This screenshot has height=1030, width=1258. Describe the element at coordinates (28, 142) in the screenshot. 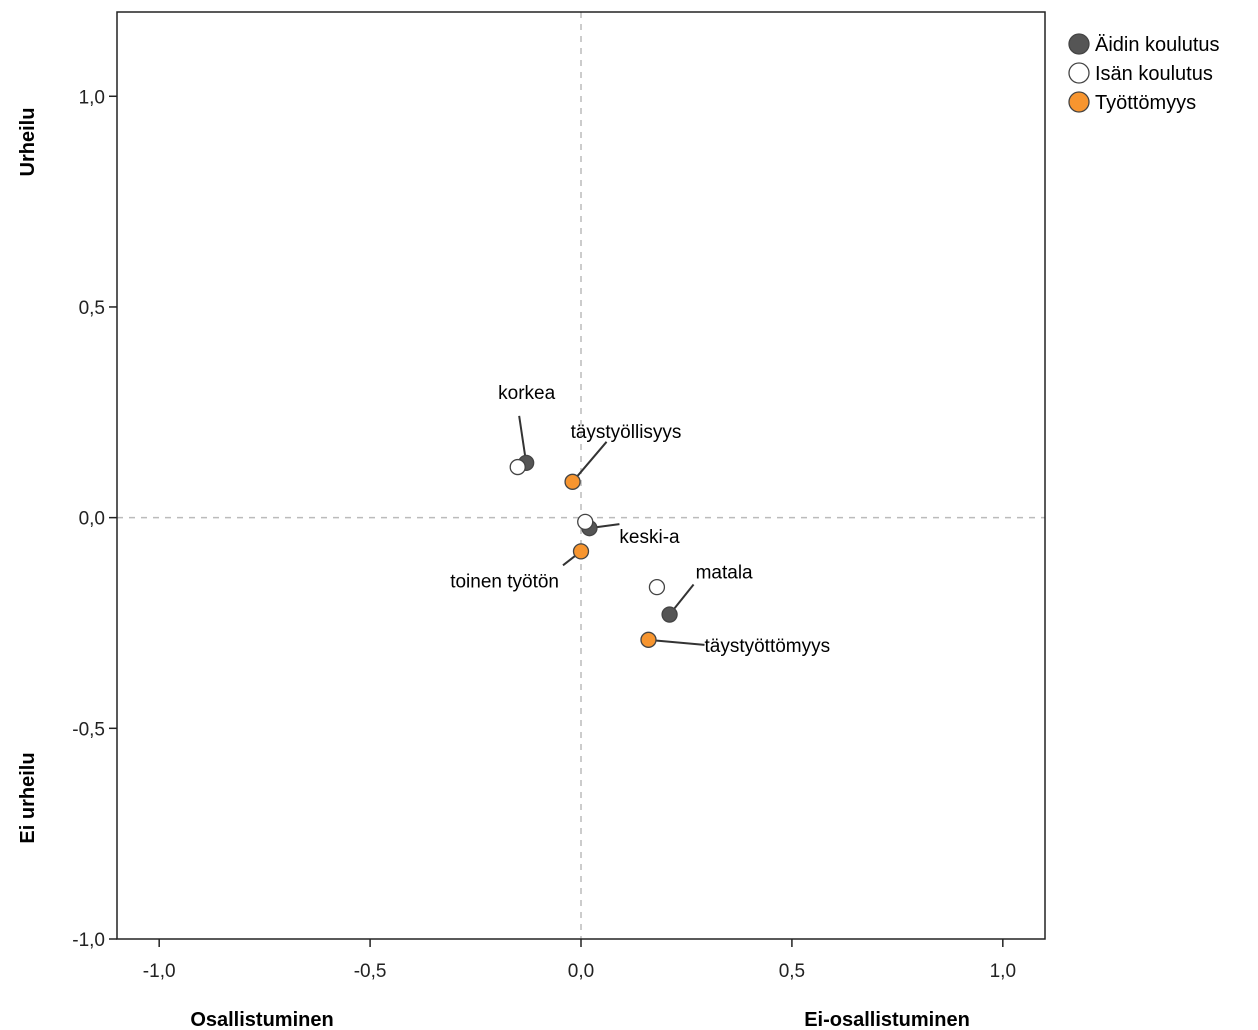

I see `y-axis-title-top: Urheilu` at that location.